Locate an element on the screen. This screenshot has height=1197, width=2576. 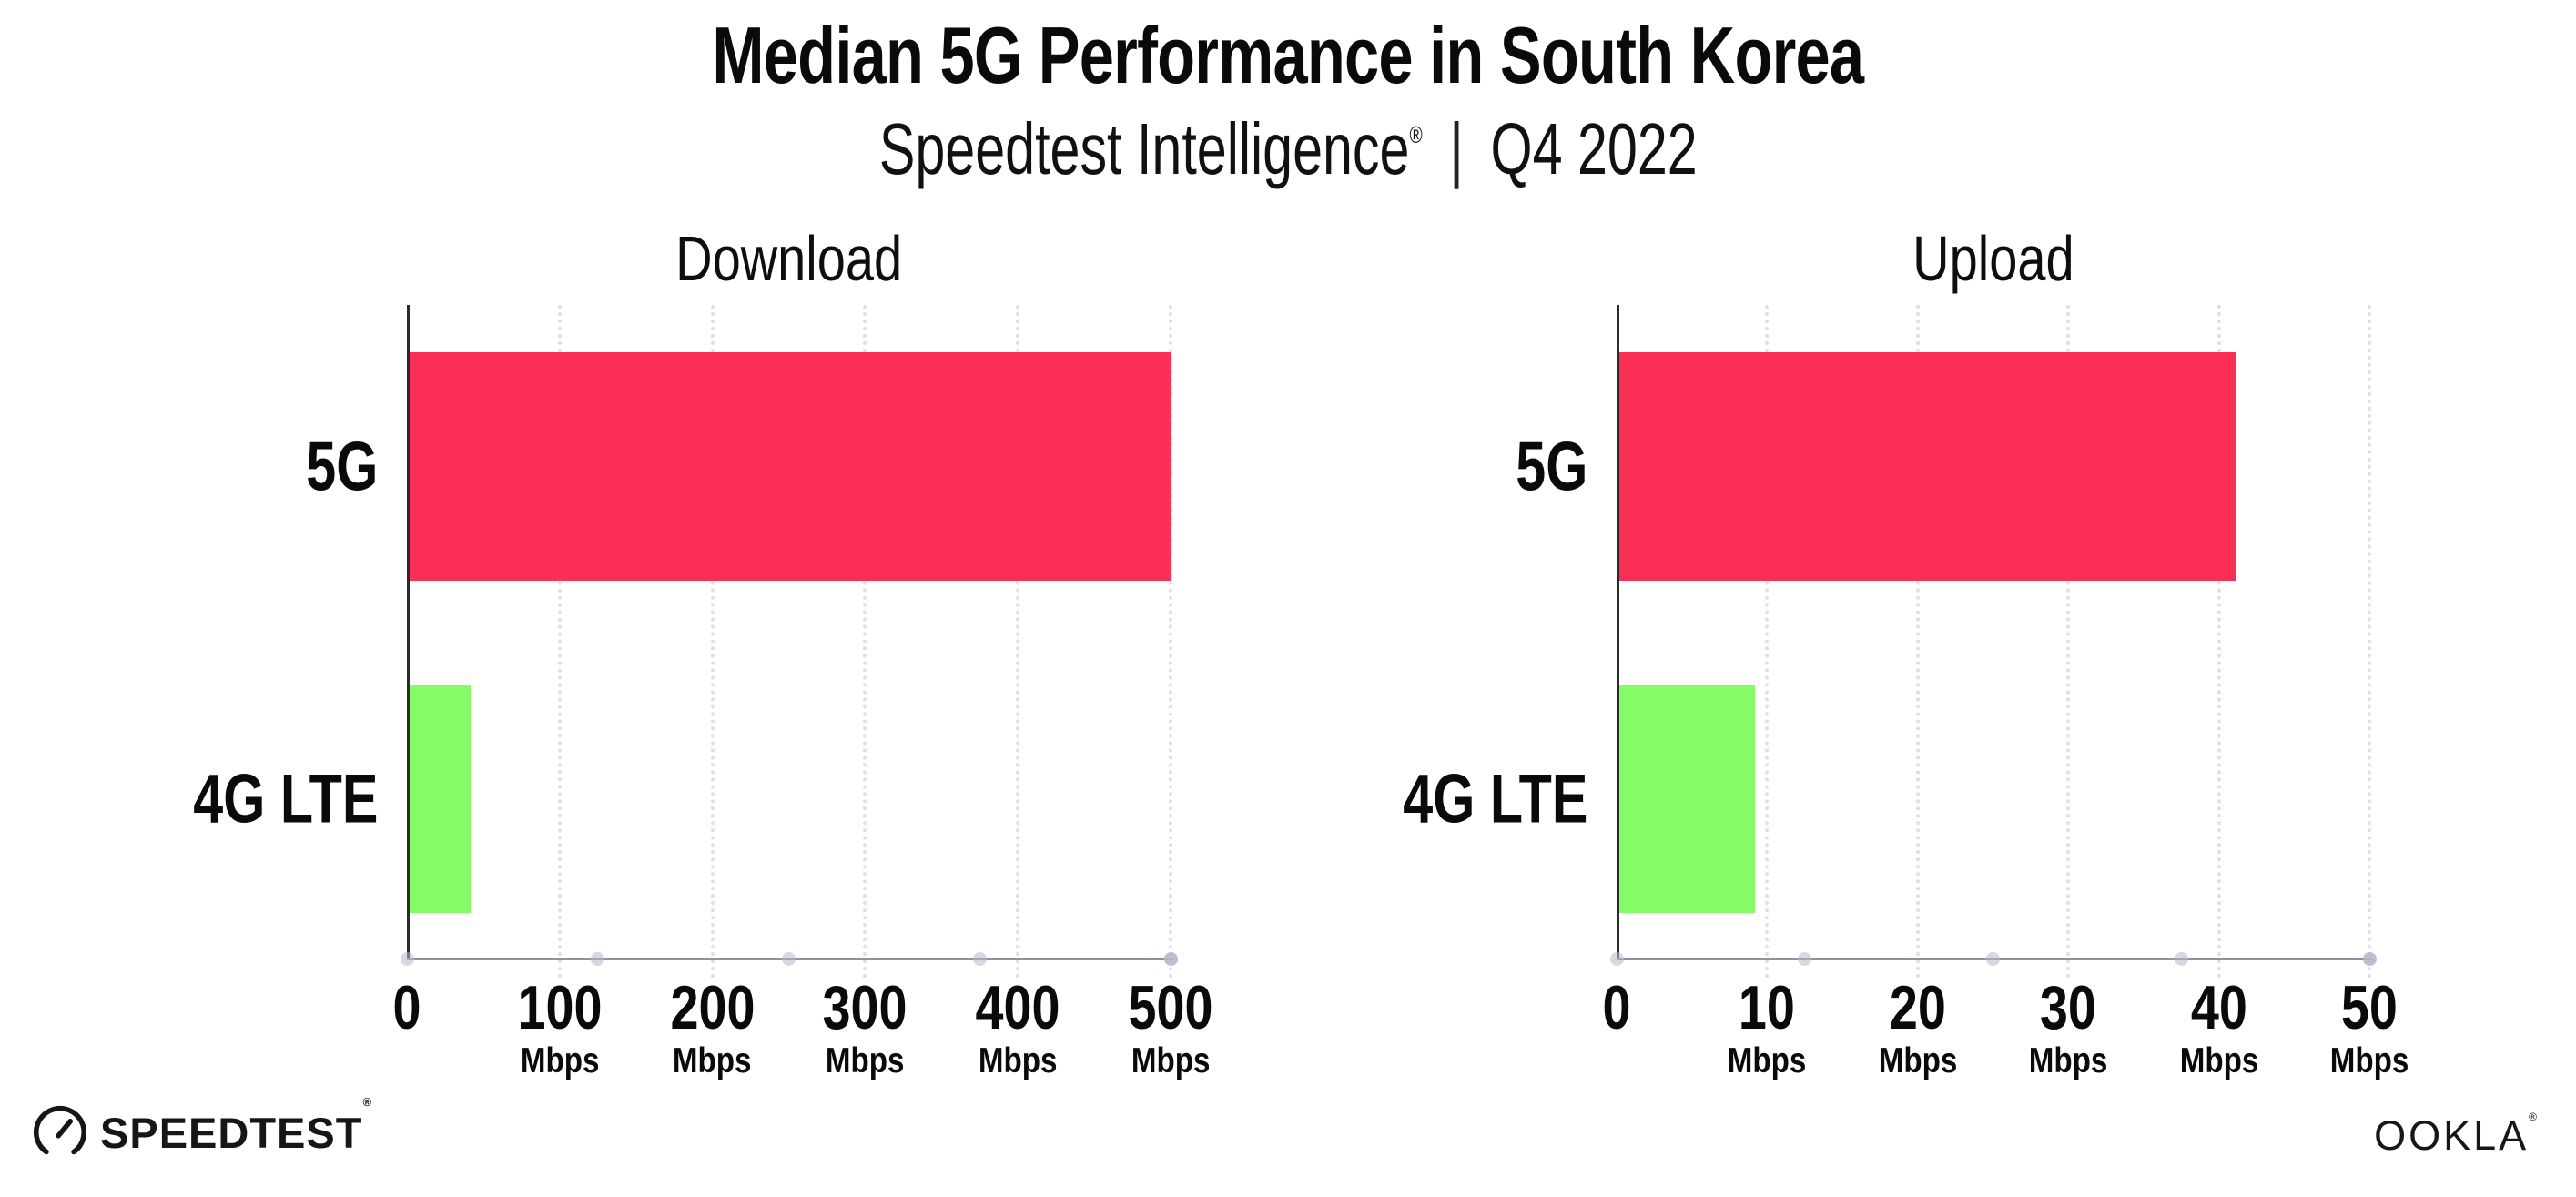
download-chart-title: Download is located at coordinates (789, 258).